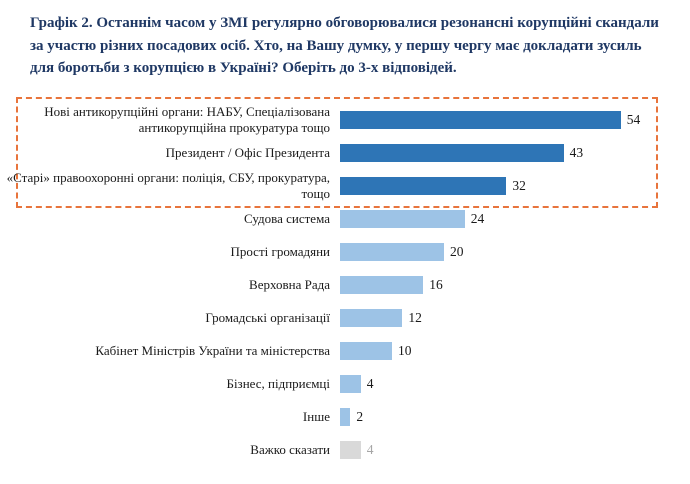 This screenshot has height=484, width=690. What do you see at coordinates (633, 119) in the screenshot?
I see `bar-value: 54` at bounding box center [633, 119].